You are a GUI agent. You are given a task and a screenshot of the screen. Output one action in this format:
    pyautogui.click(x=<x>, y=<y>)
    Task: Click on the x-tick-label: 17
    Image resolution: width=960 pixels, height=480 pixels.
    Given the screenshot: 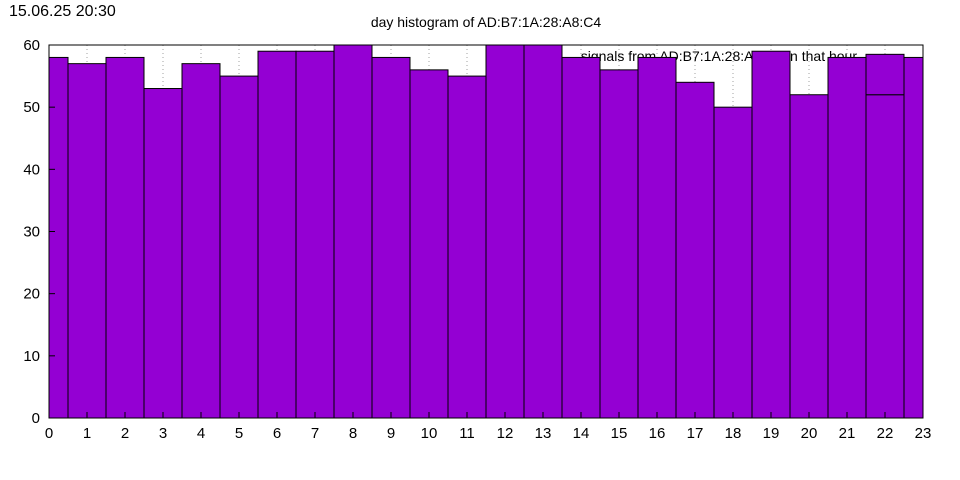 What is the action you would take?
    pyautogui.click(x=695, y=433)
    